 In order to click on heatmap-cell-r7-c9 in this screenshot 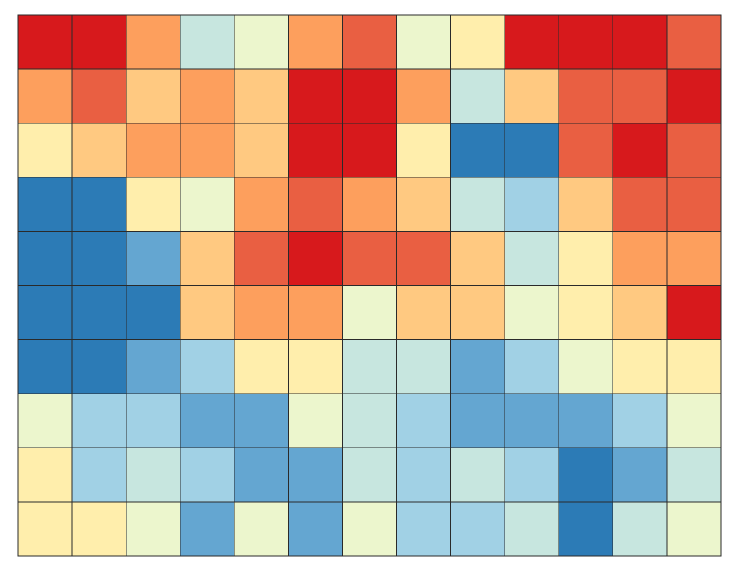, I will do `click(532, 421)`.